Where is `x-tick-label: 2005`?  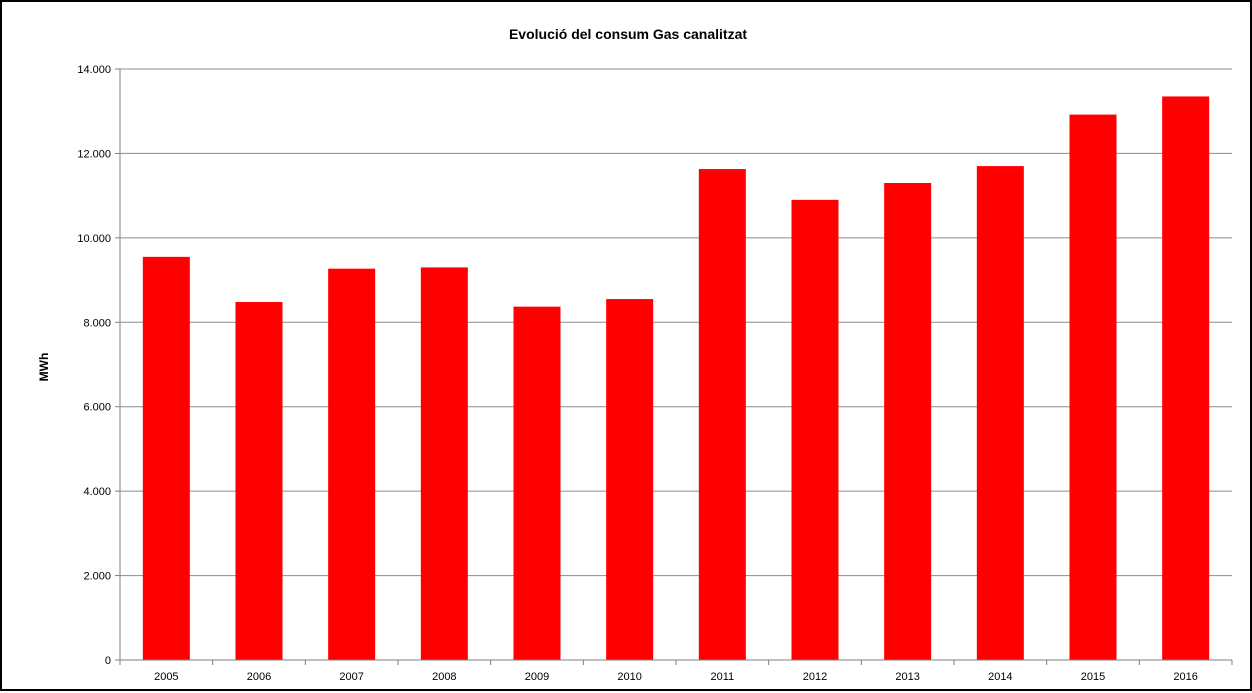 x-tick-label: 2005 is located at coordinates (166, 677).